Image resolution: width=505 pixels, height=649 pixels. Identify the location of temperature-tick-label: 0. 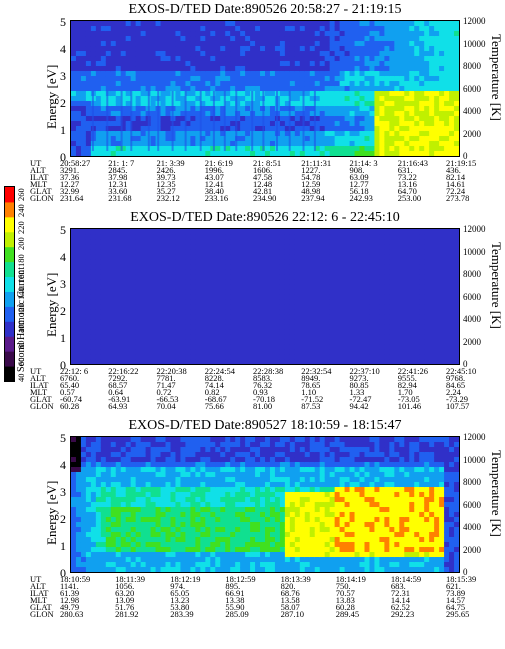
(465, 156).